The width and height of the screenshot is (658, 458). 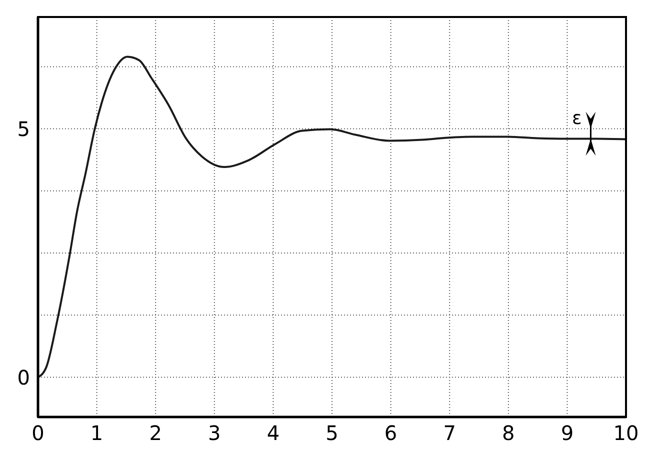 I want to click on x-tick-label: 5, so click(x=332, y=433).